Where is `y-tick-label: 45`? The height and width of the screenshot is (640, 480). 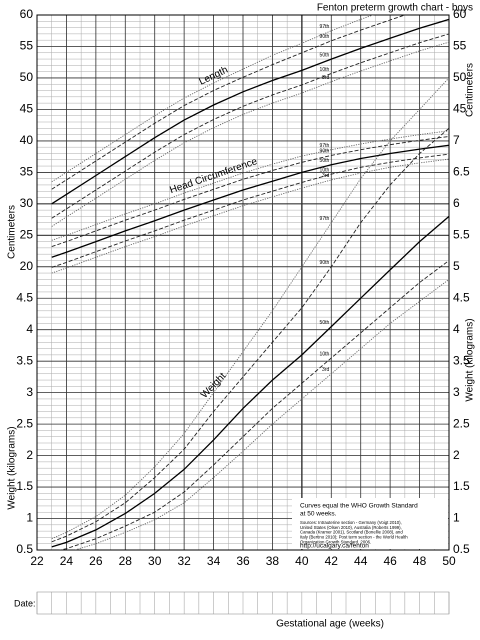 y-tick-label: 45 is located at coordinates (27, 109).